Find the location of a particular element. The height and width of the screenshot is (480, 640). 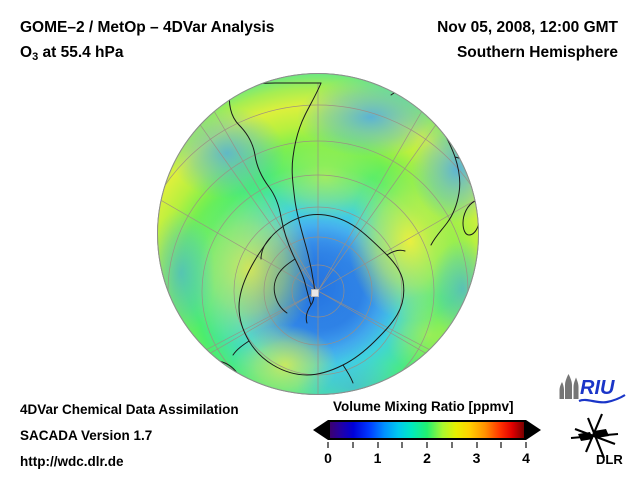

riu-swoosh-icon is located at coordinates (602, 399).